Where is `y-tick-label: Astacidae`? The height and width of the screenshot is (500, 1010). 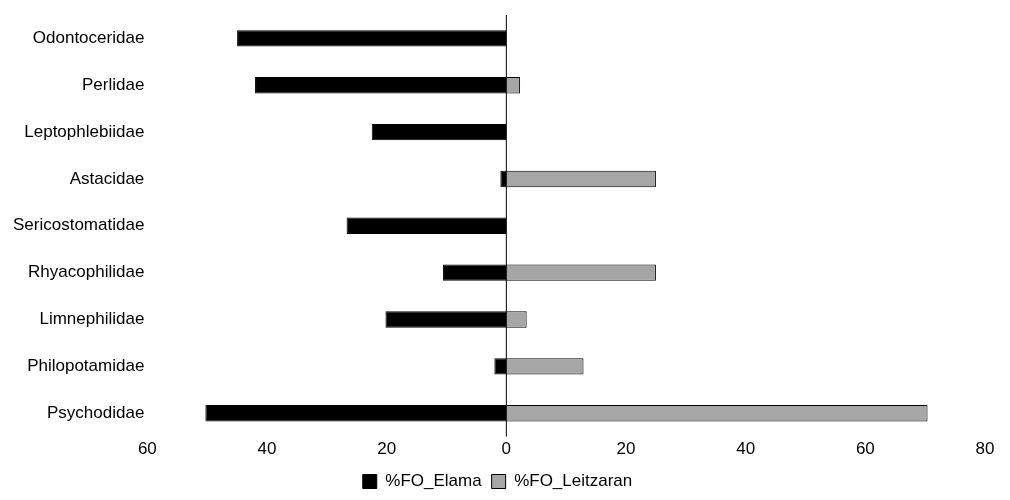 y-tick-label: Astacidae is located at coordinates (107, 178).